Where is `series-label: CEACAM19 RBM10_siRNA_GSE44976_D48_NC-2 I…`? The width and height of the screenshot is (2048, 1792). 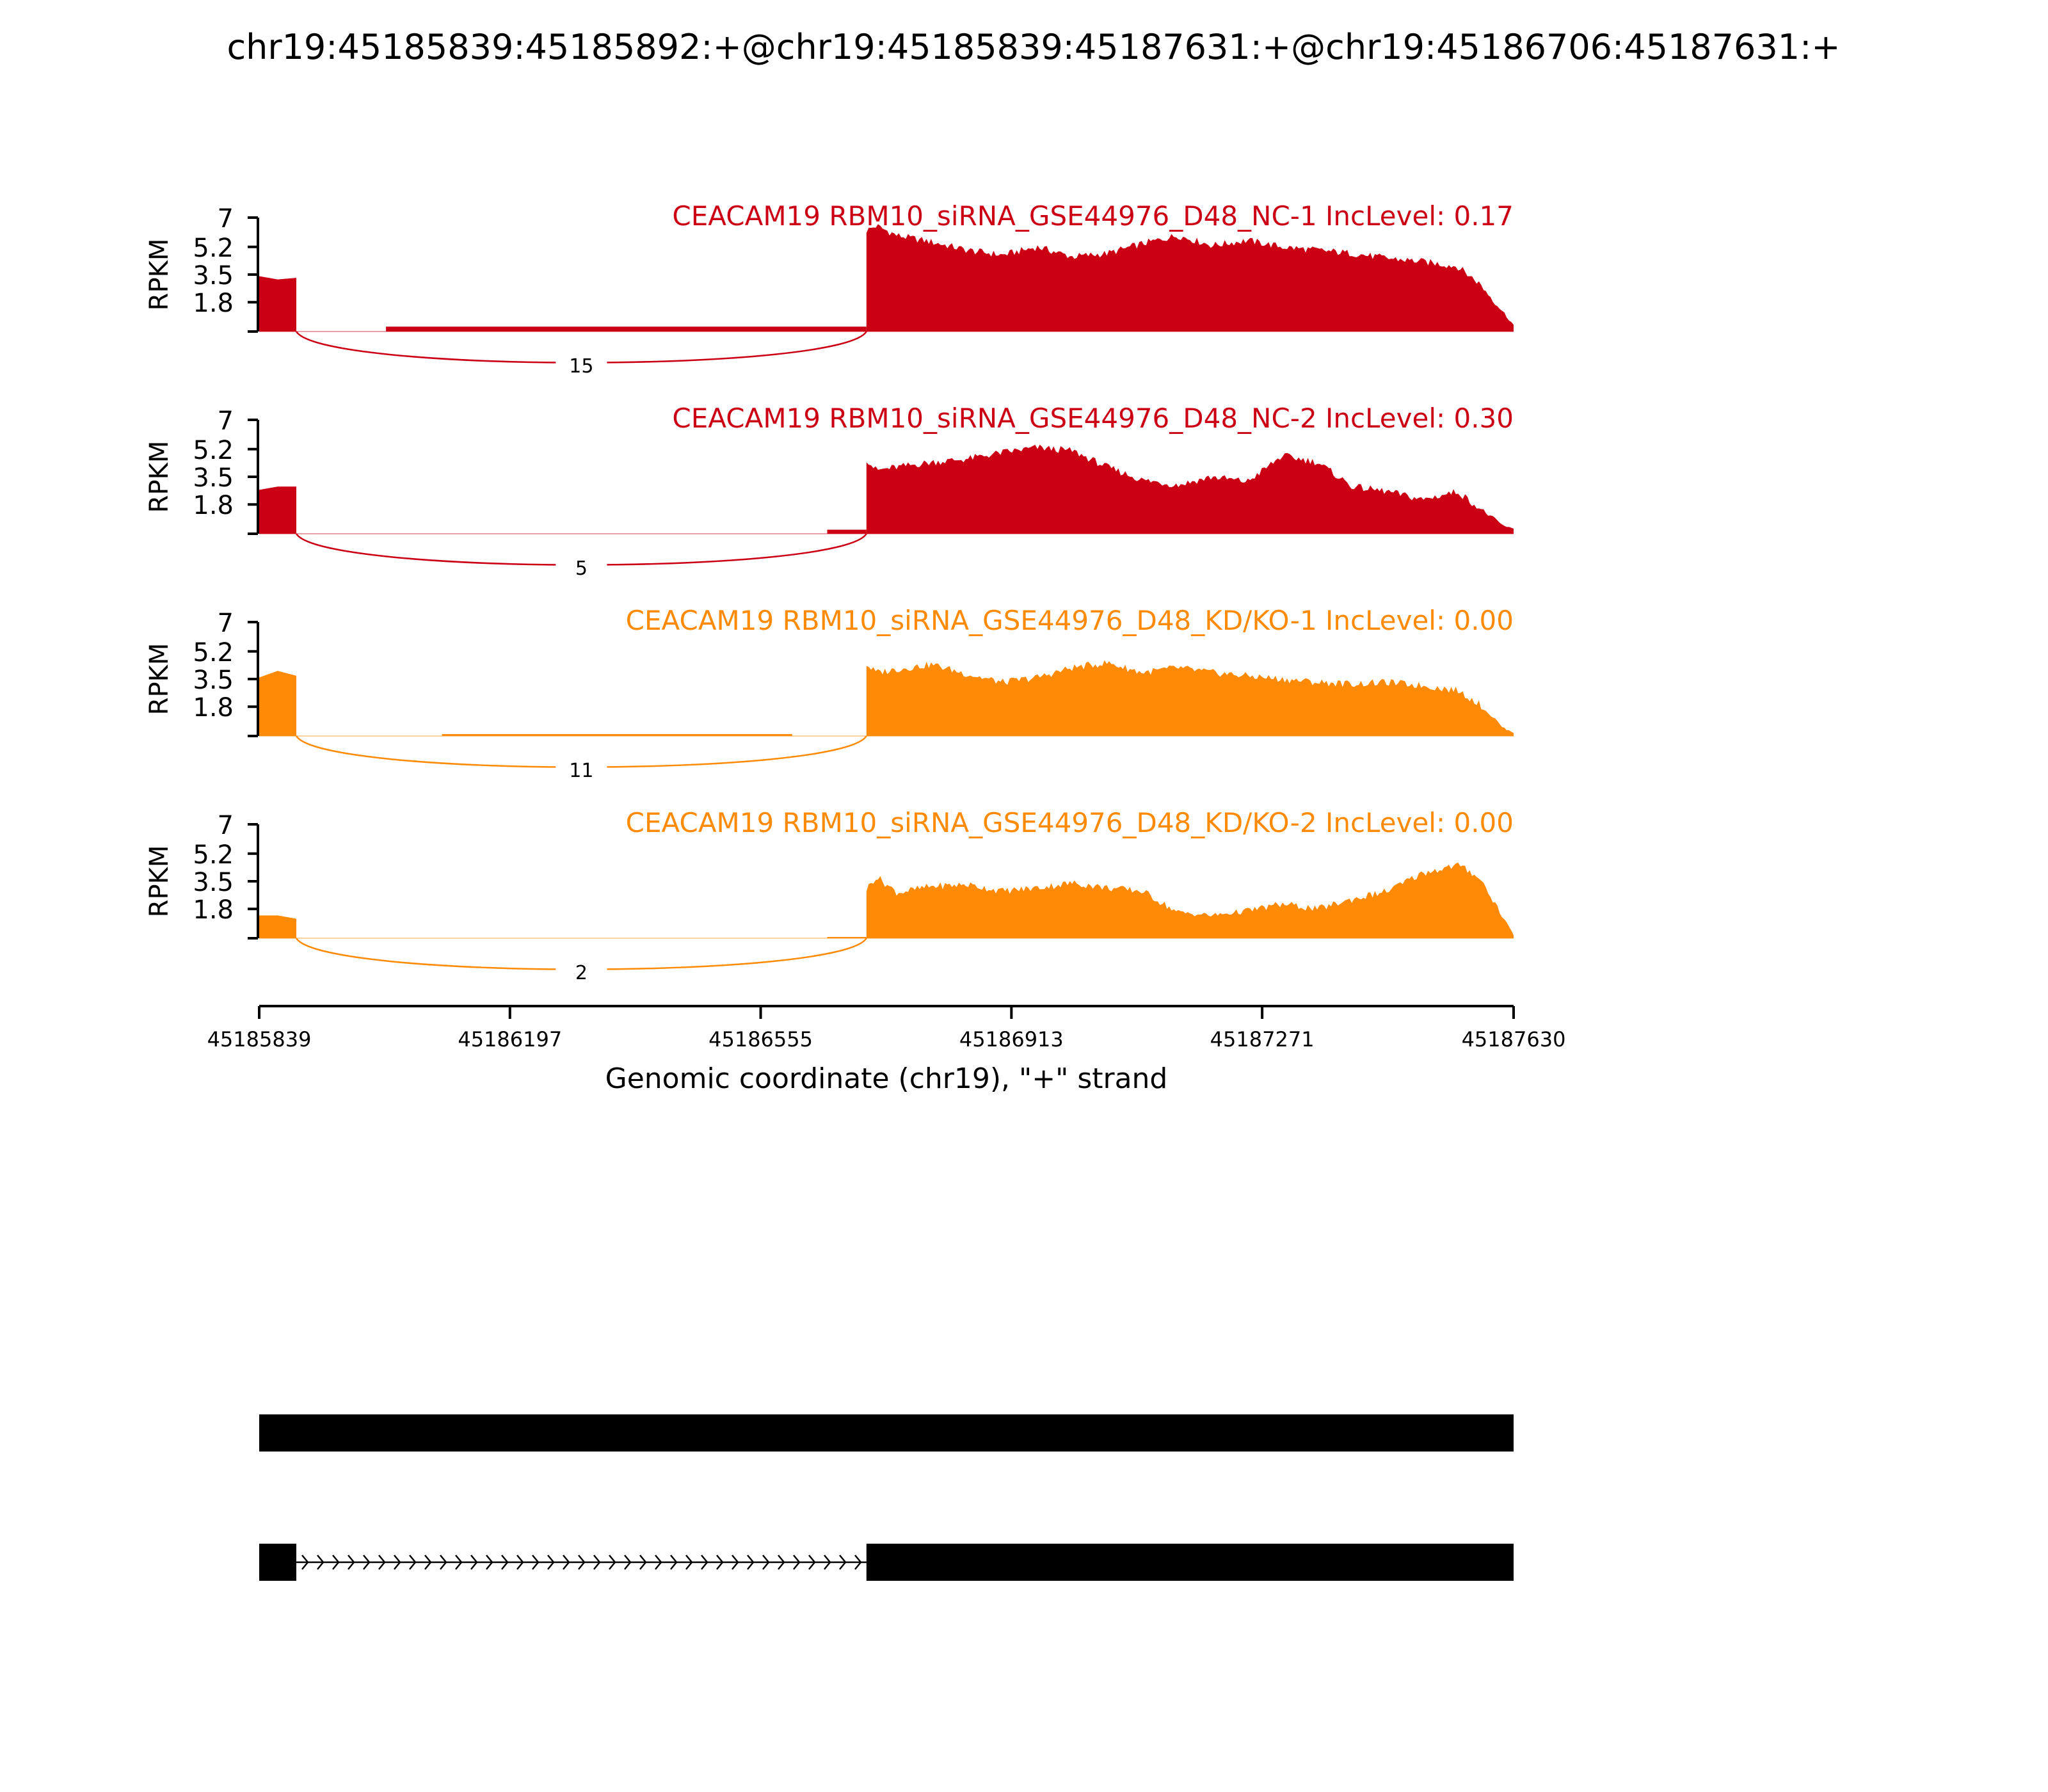
series-label: CEACAM19 RBM10_siRNA_GSE44976_D48_NC-2 I… is located at coordinates (1093, 418).